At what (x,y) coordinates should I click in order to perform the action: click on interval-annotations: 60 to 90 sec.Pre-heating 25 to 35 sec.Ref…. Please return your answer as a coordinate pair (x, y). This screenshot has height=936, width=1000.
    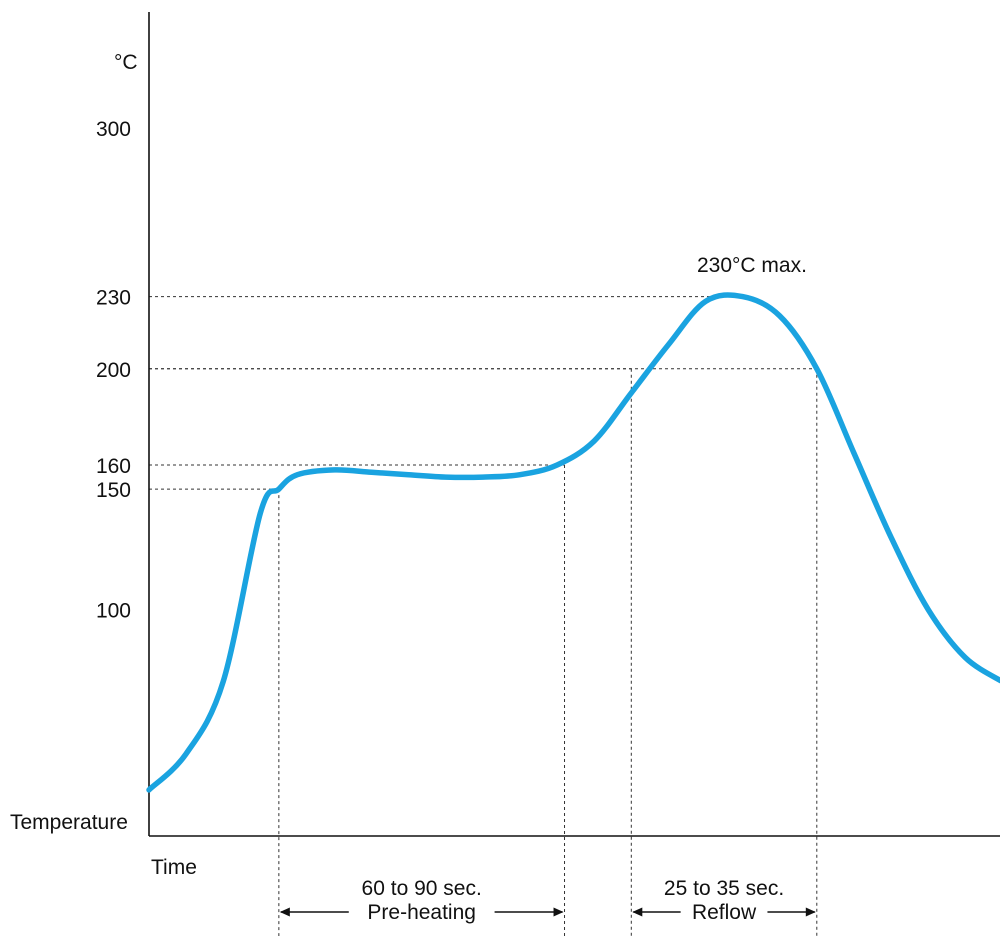
    Looking at the image, I should click on (547, 900).